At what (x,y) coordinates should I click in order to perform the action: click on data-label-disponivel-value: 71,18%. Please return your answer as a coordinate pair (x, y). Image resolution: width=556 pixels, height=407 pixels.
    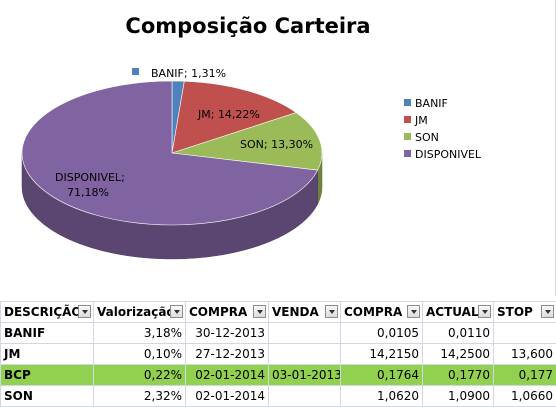
    Looking at the image, I should click on (88, 192).